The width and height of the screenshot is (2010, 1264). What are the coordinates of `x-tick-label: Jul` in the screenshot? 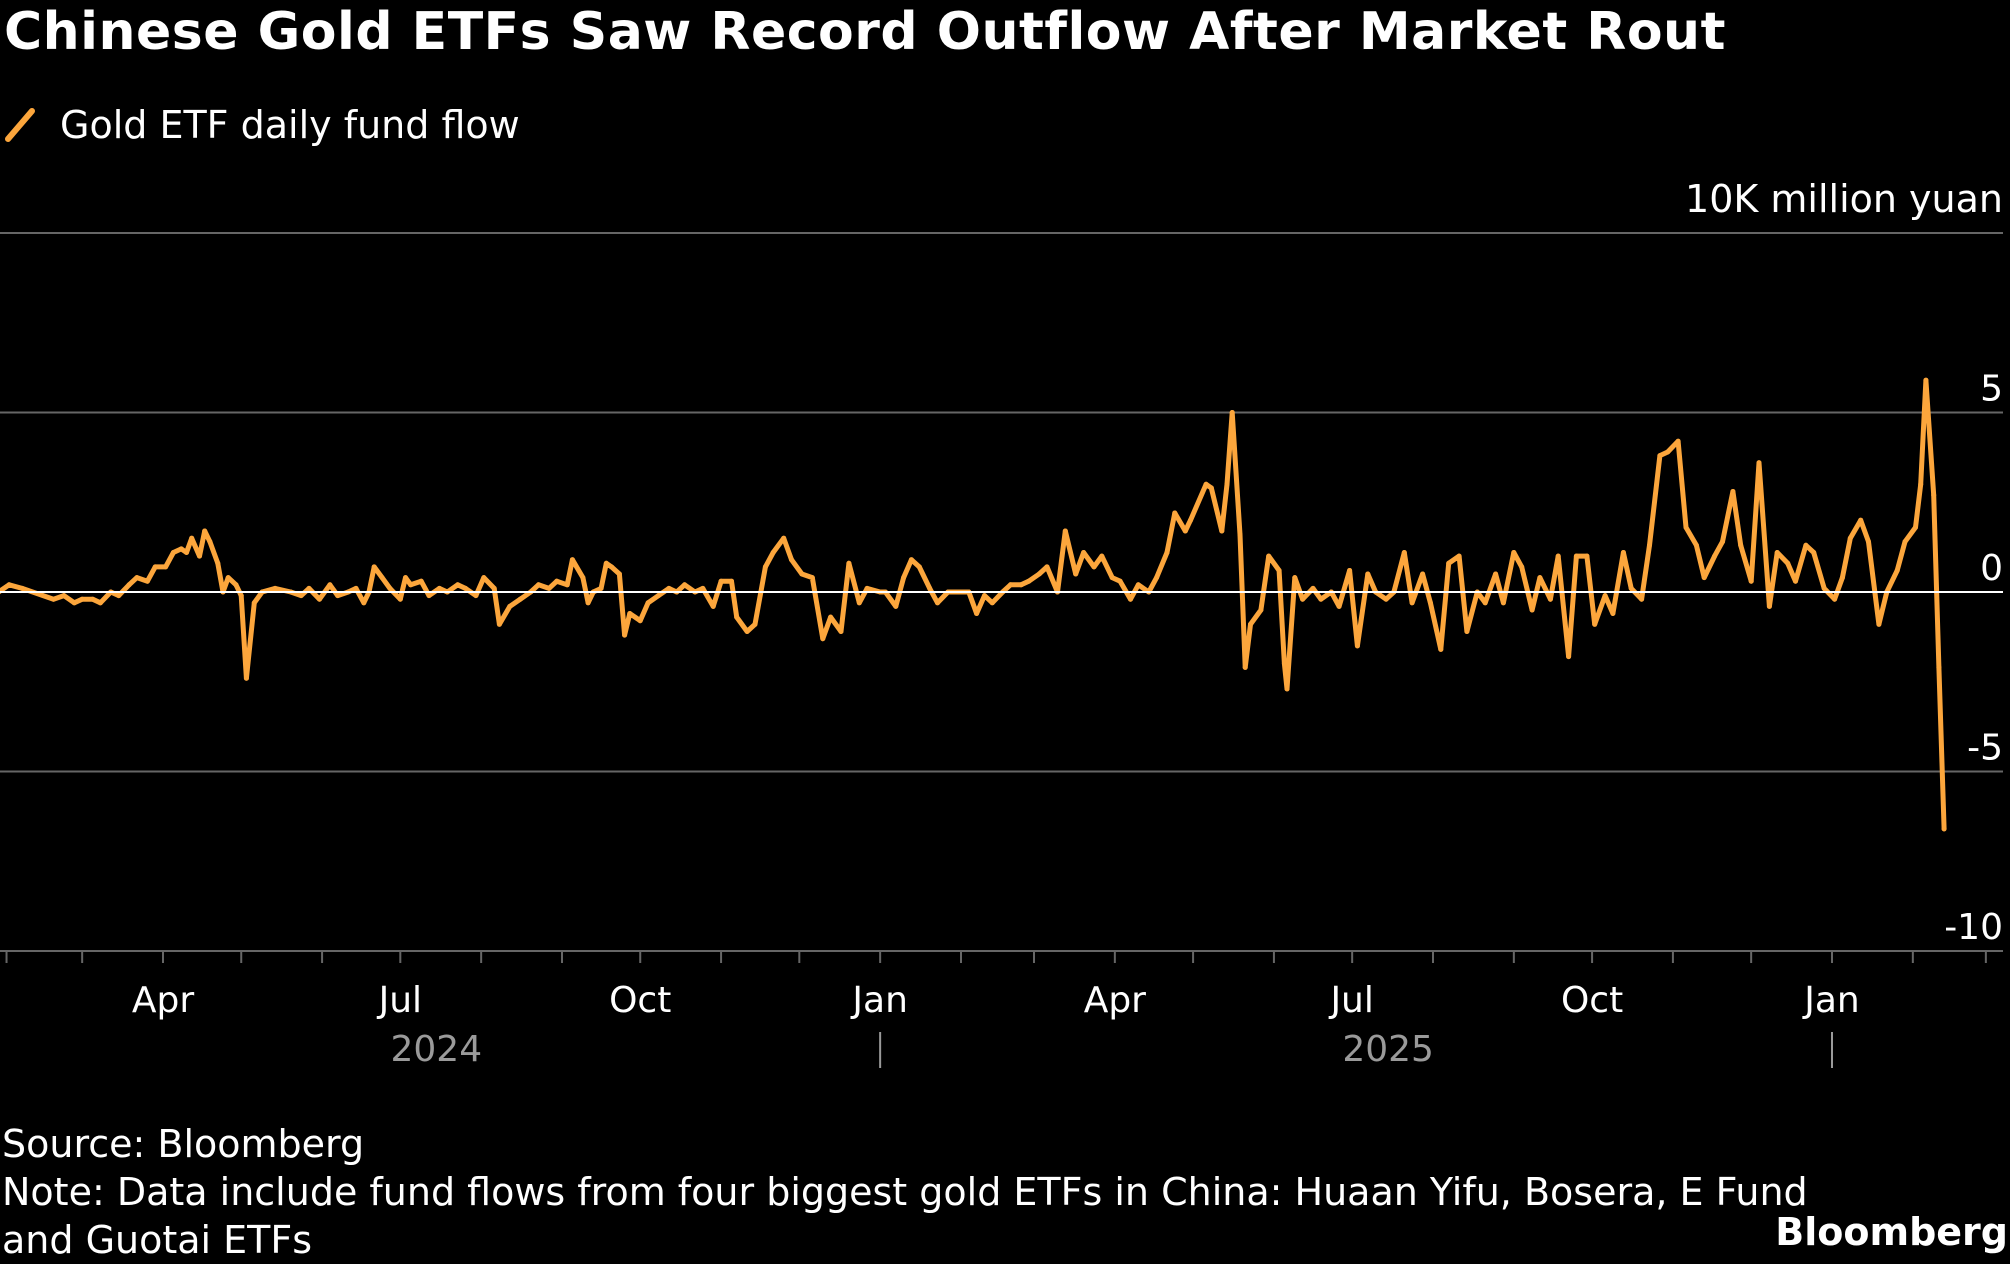 It's located at (399, 1000).